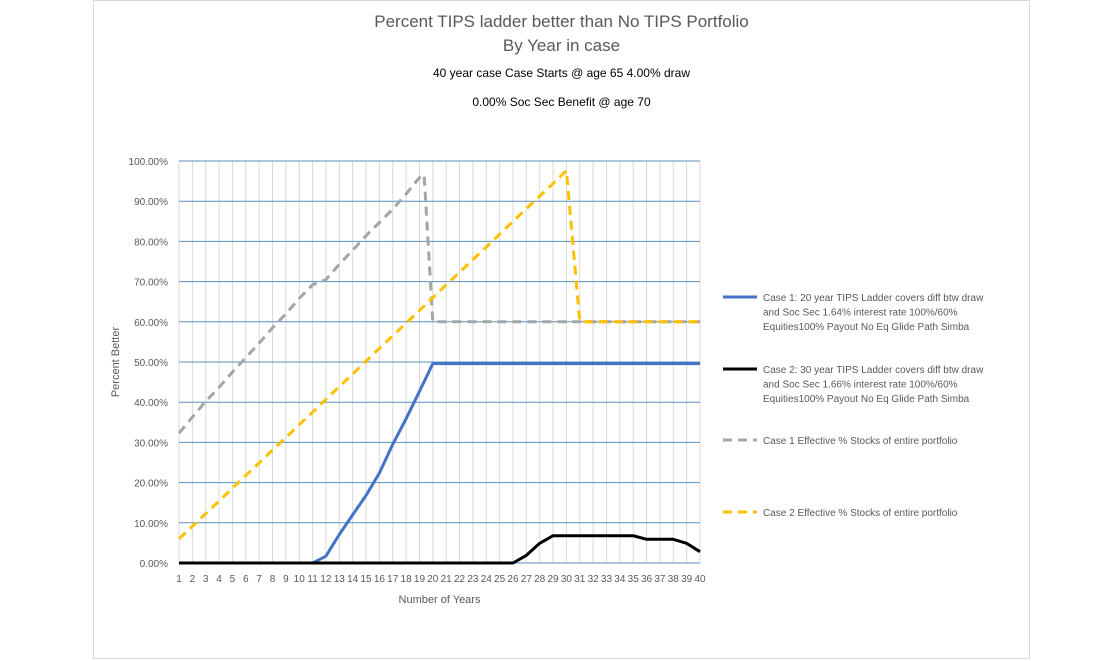 This screenshot has height=661, width=1096. Describe the element at coordinates (179, 579) in the screenshot. I see `x-tick-label: 1` at that location.